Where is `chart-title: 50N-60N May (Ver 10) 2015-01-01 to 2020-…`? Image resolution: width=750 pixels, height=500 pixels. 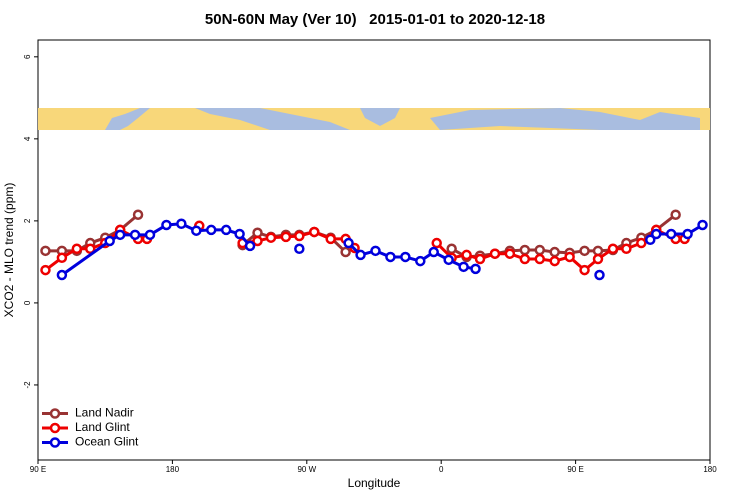 chart-title: 50N-60N May (Ver 10) 2015-01-01 to 2020-… is located at coordinates (375, 19).